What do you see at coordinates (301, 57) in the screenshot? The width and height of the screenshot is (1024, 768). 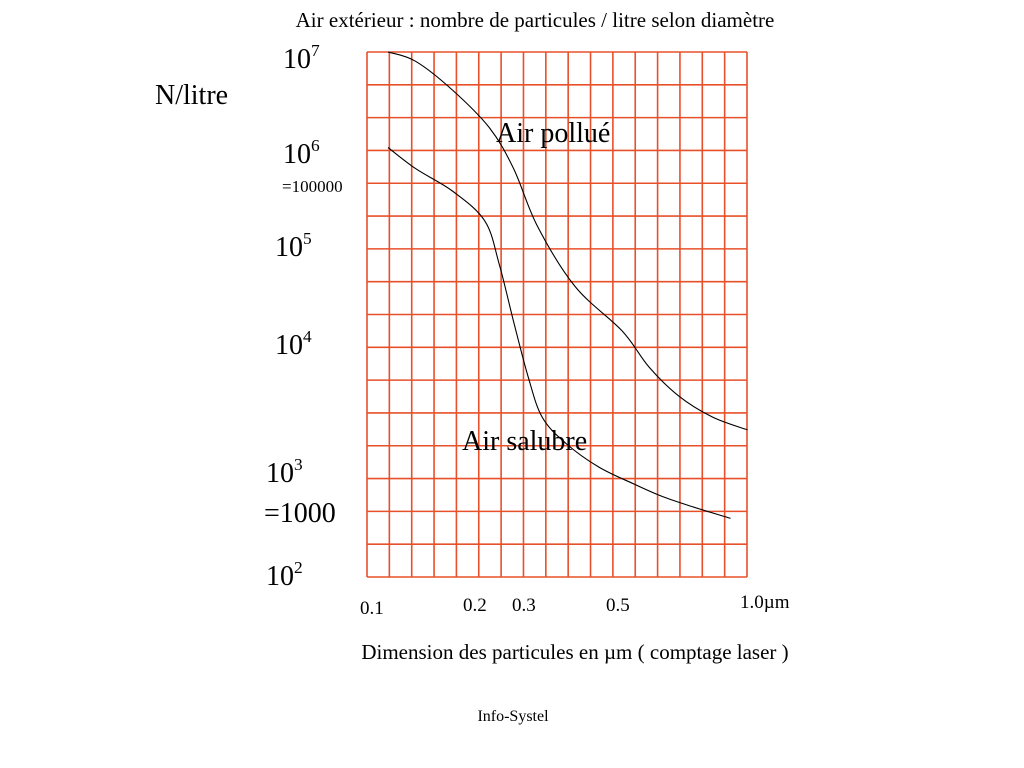 I see `y-tick-1e7: 10⁷` at bounding box center [301, 57].